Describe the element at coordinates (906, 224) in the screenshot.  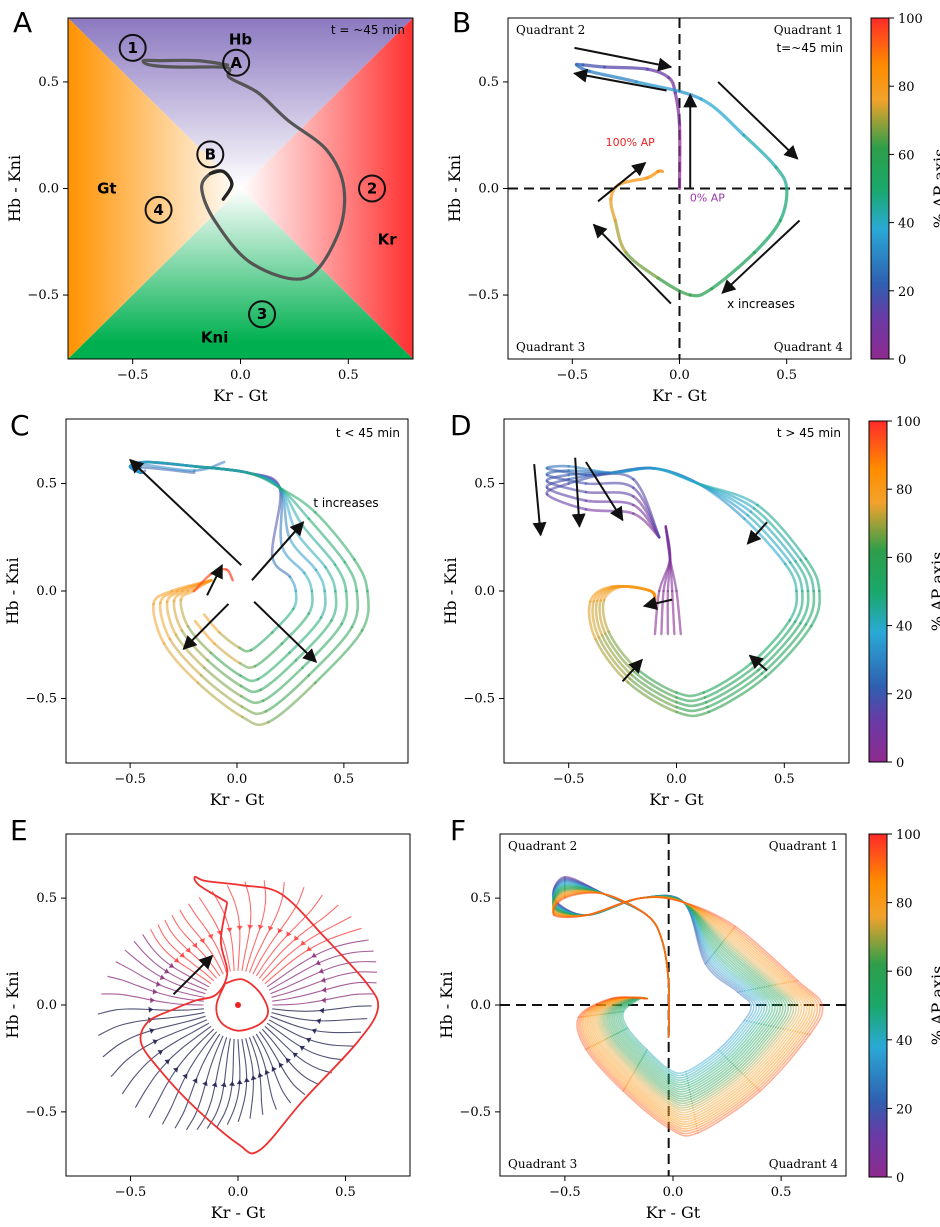
I see `colorbar-tick-label: 40` at that location.